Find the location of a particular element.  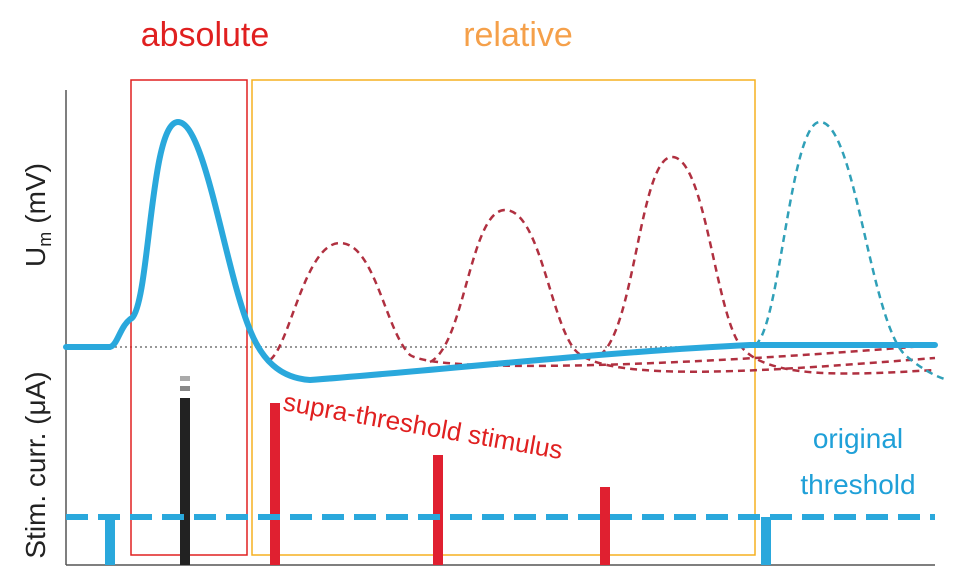

y-top-sub: m is located at coordinates (45, 239).